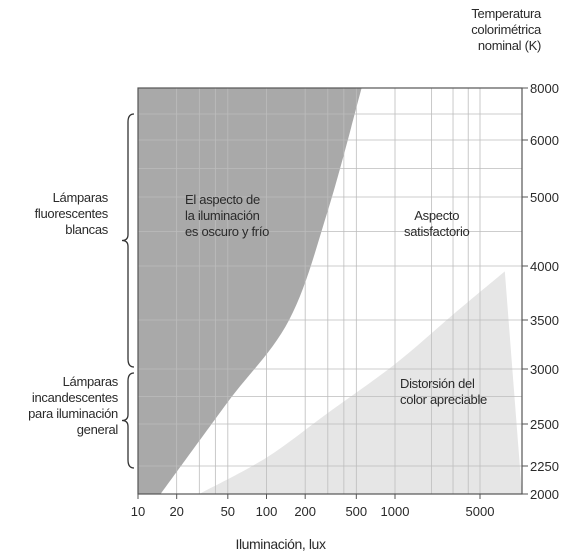  What do you see at coordinates (480, 511) in the screenshot?
I see `x-tick-label: 5000` at bounding box center [480, 511].